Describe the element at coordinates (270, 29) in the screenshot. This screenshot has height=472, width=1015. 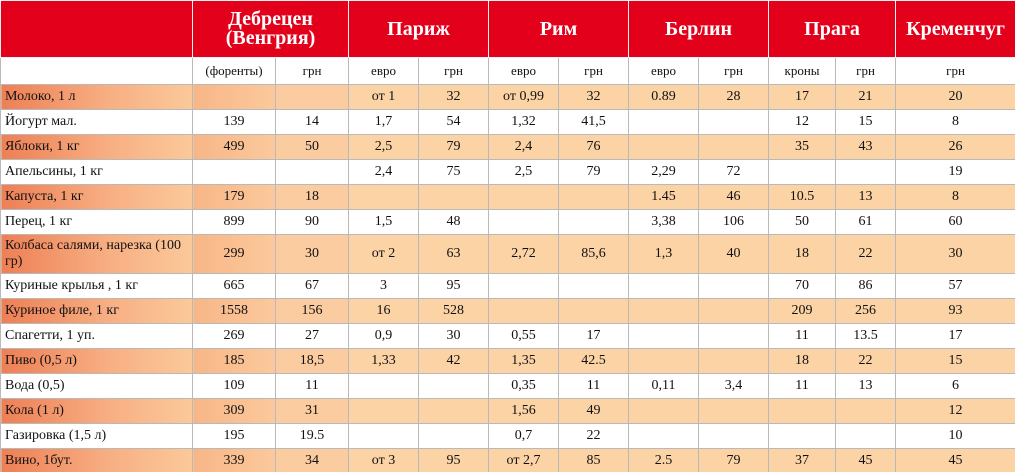
I see `city-header: Дебрецен (Венгрия)` at that location.